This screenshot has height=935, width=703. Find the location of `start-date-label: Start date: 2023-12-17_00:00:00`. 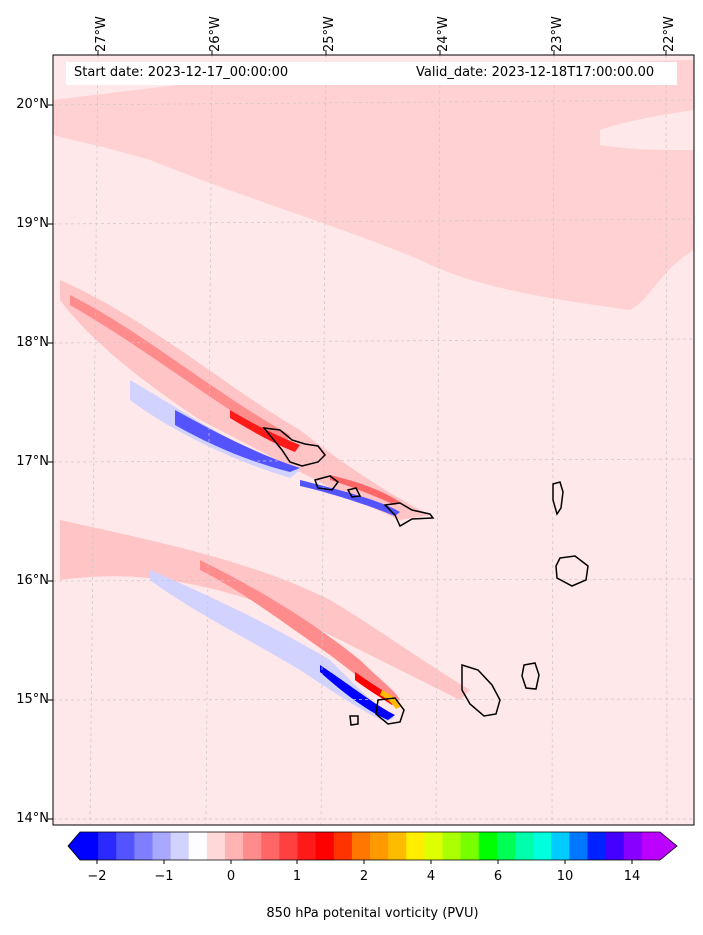

start-date-label: Start date: 2023-12-17_00:00:00 is located at coordinates (181, 72).